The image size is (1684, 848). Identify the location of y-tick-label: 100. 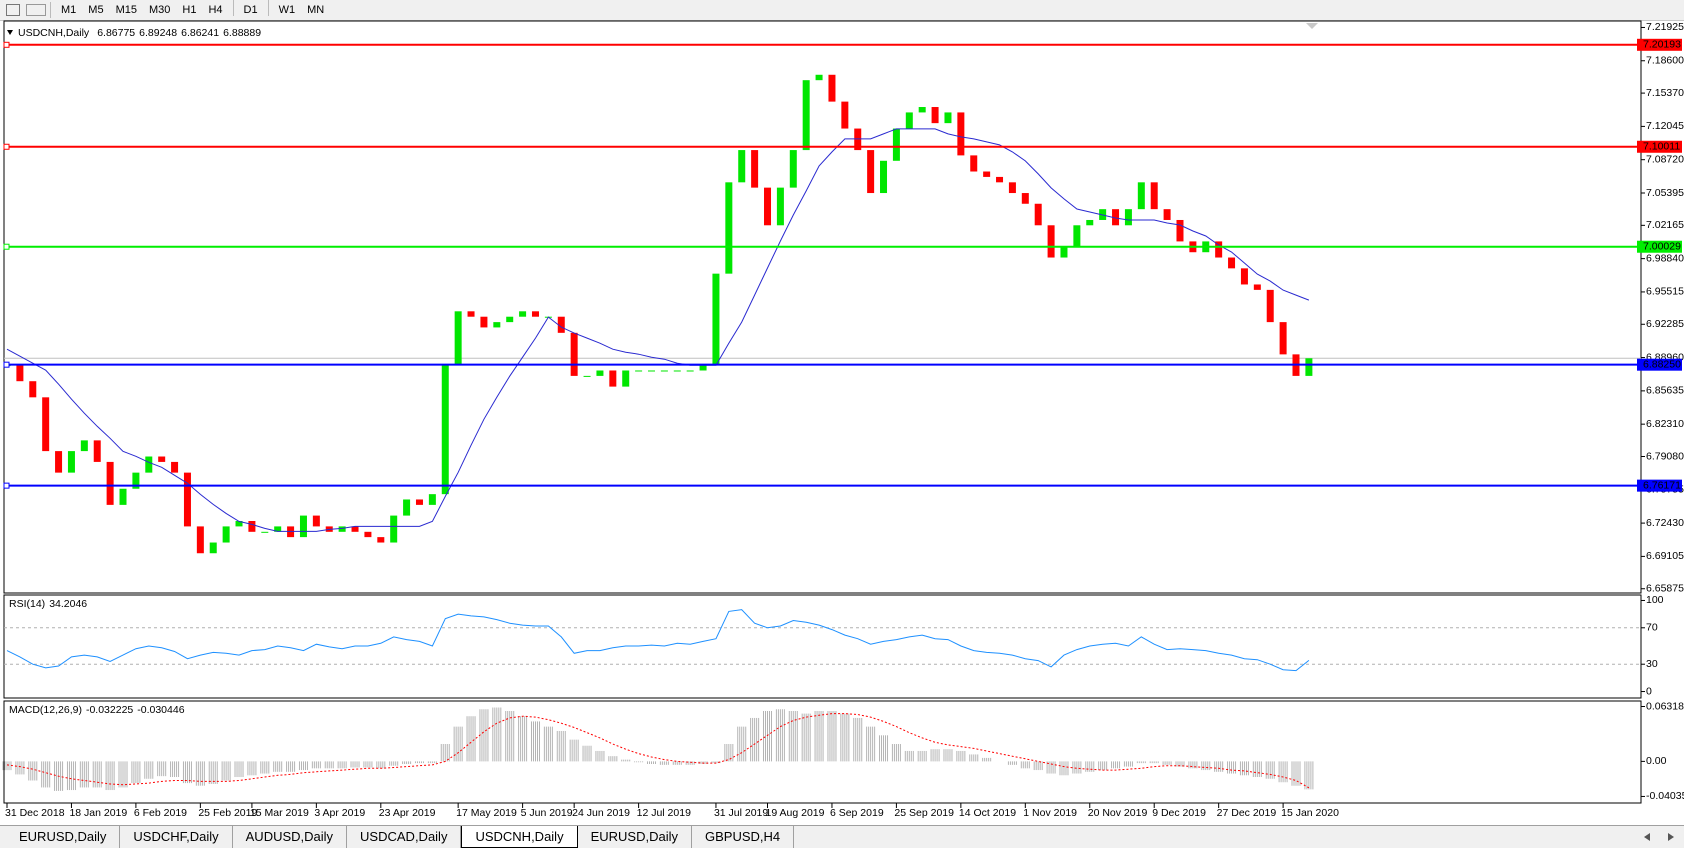
(1655, 600).